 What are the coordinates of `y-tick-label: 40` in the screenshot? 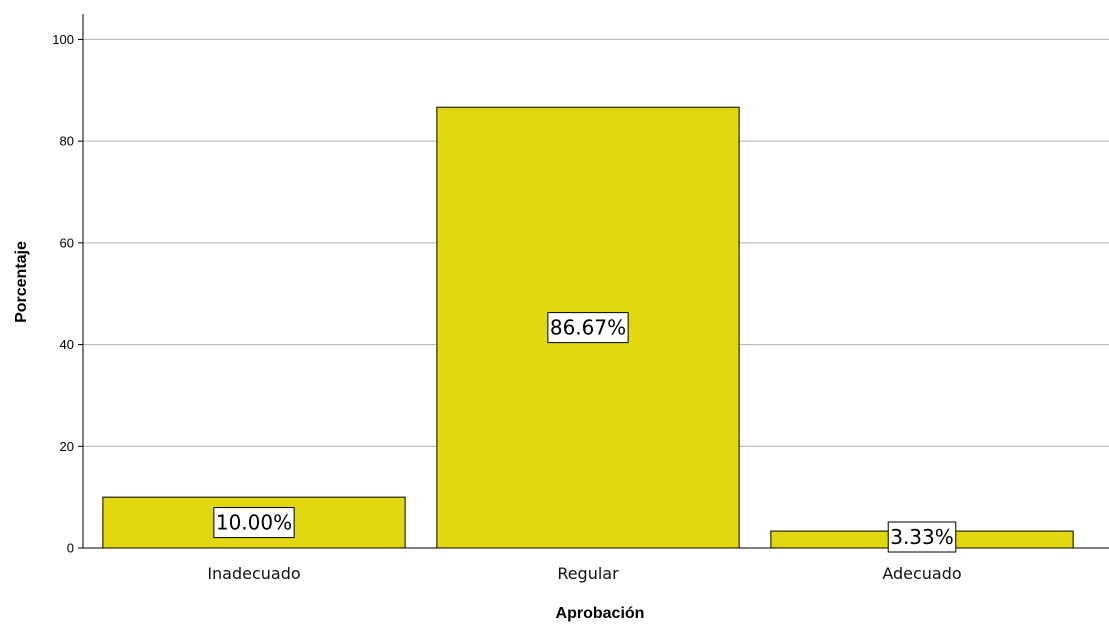 It's located at (67, 344).